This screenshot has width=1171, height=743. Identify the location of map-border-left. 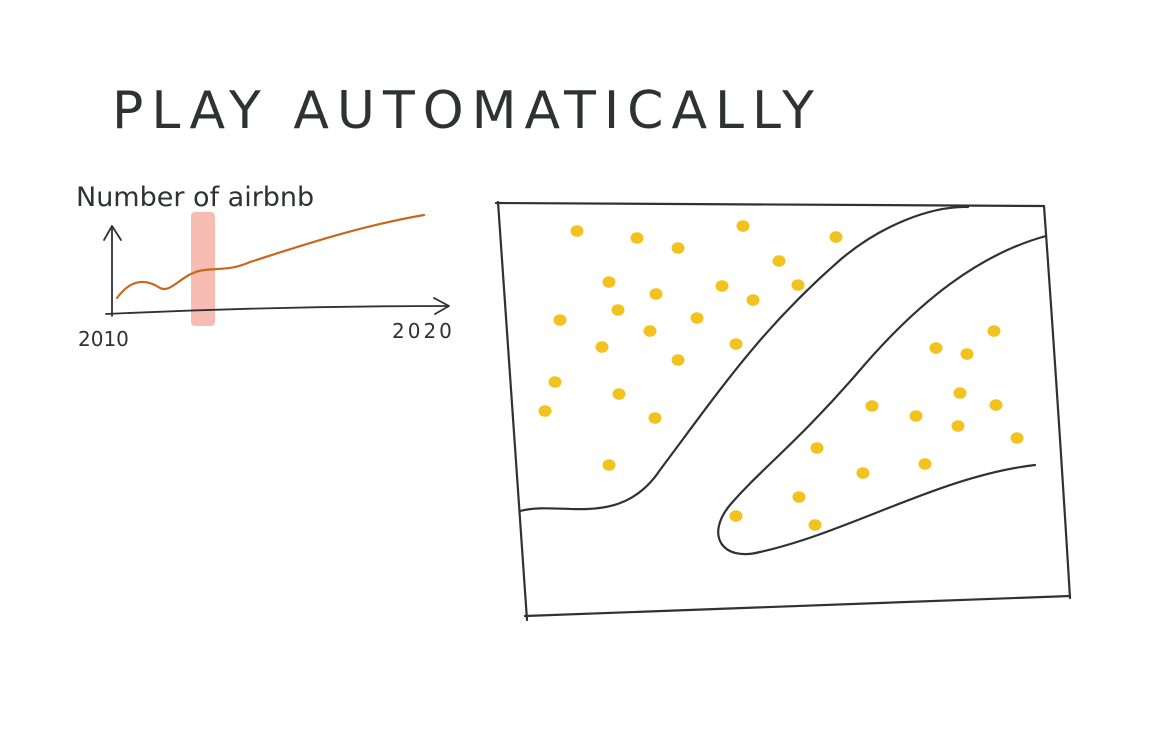
(512, 411).